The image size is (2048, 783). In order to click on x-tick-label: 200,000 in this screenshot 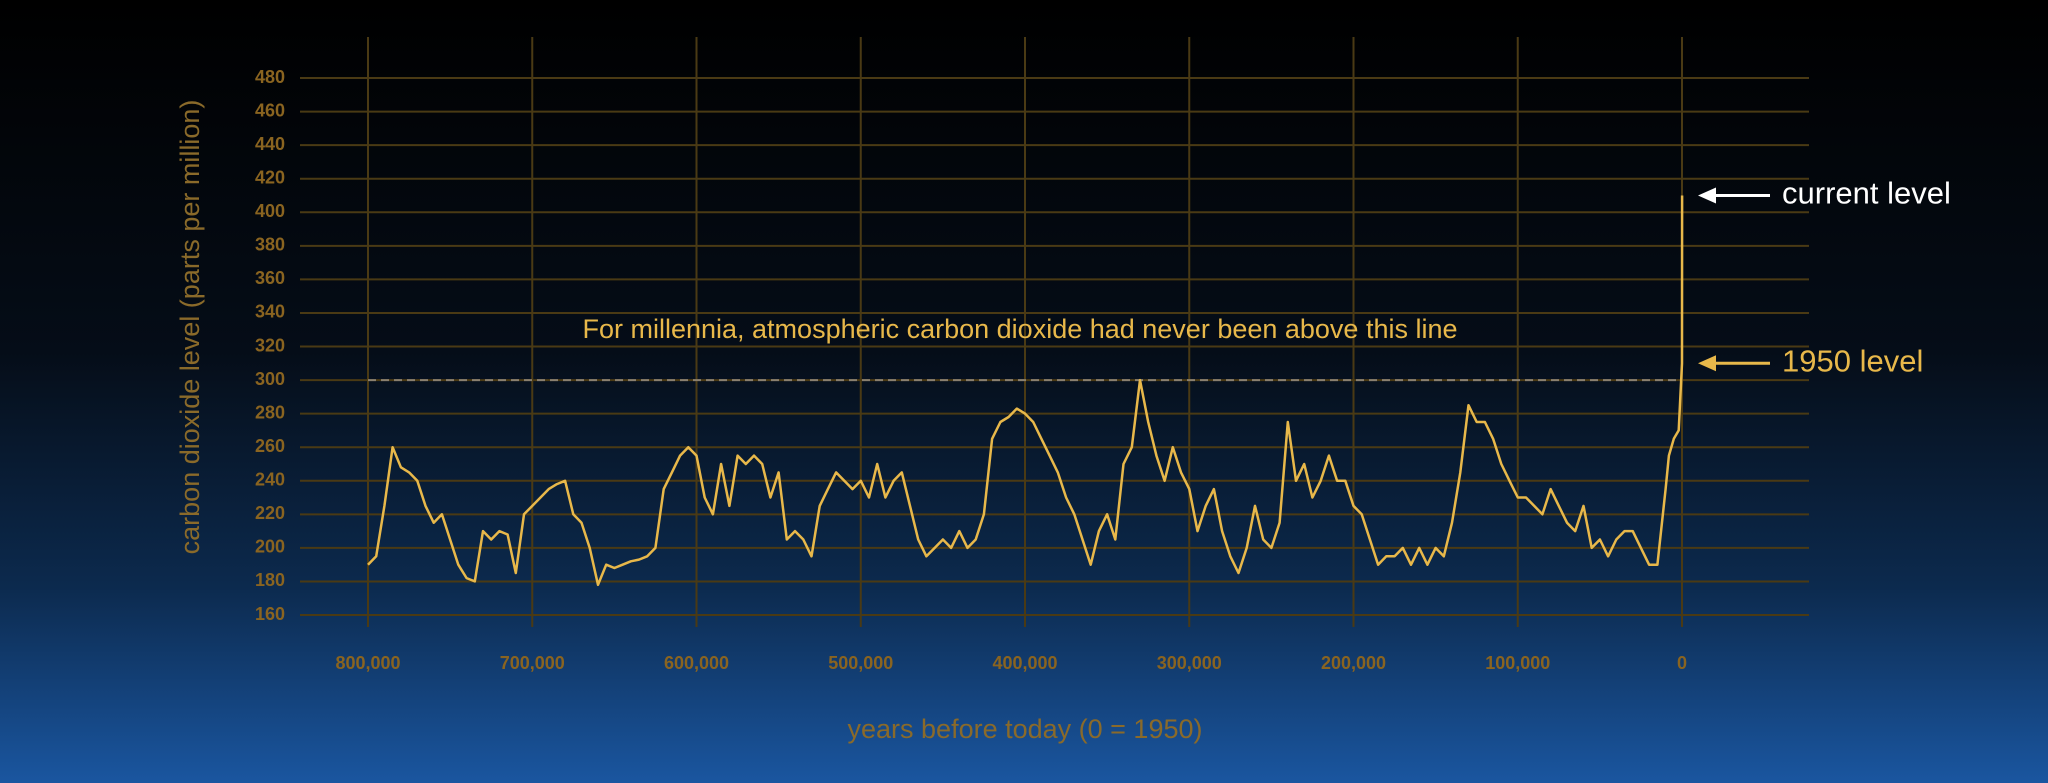, I will do `click(1353, 663)`.